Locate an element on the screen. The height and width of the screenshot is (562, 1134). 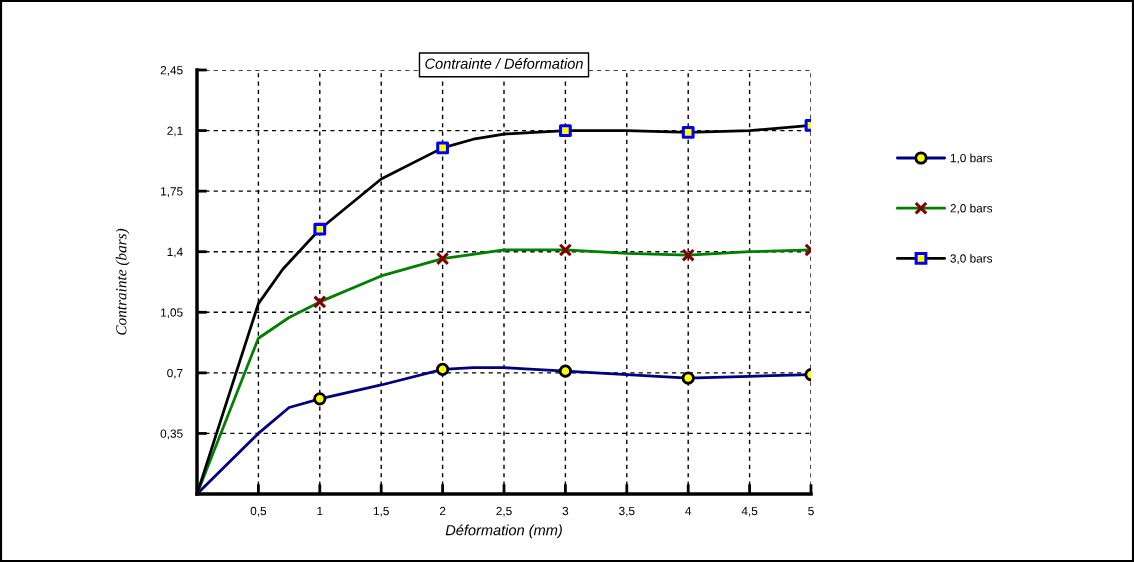
x-tick-label: 2,5 is located at coordinates (504, 511).